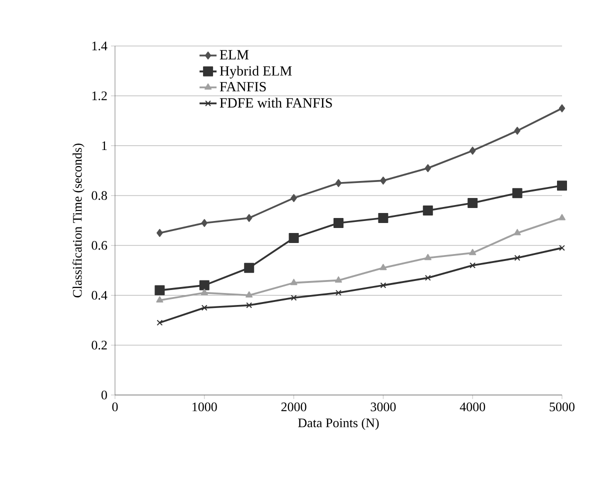  What do you see at coordinates (256, 72) in the screenshot?
I see `legend-label: Hybrid ELM` at bounding box center [256, 72].